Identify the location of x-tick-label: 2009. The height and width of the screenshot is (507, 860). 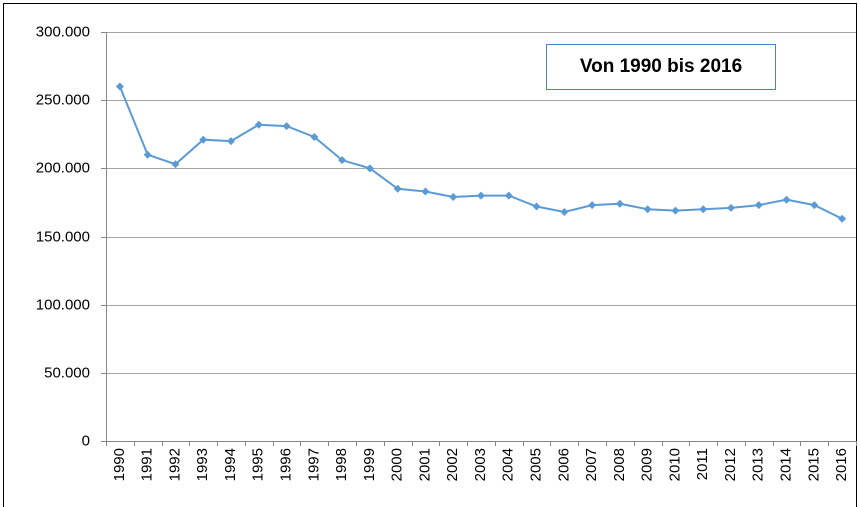
(647, 464).